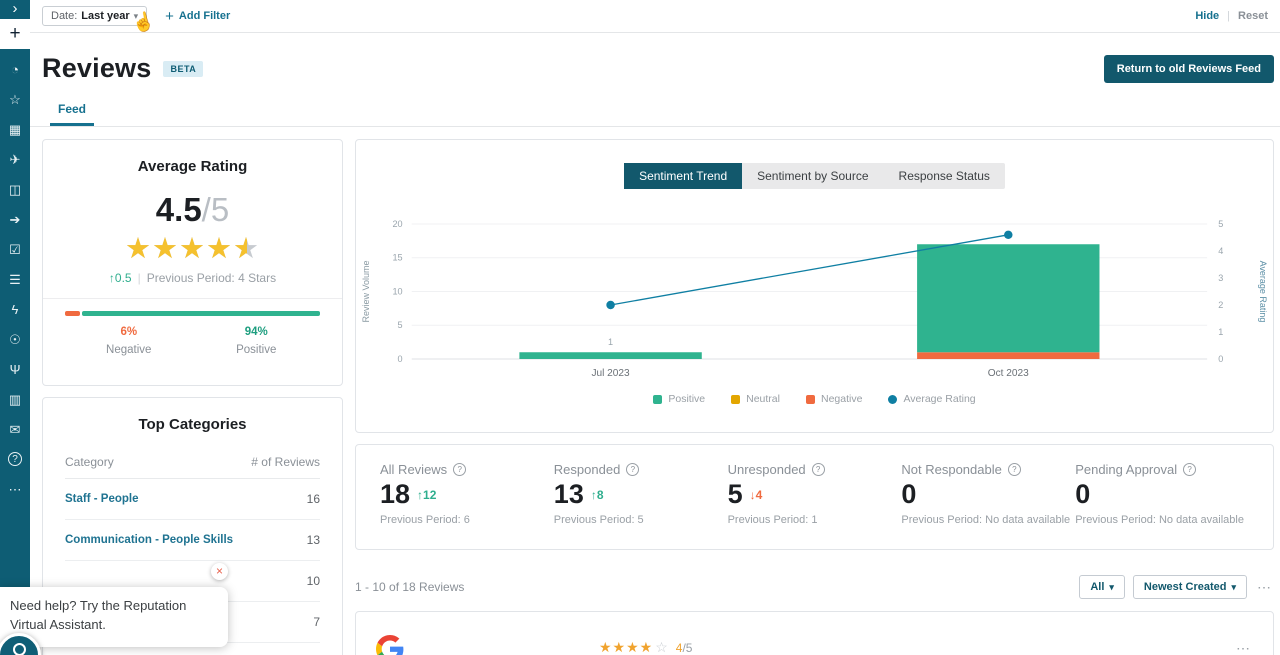 The image size is (1280, 655). What do you see at coordinates (1207, 16) in the screenshot?
I see `hide-link: Hide` at bounding box center [1207, 16].